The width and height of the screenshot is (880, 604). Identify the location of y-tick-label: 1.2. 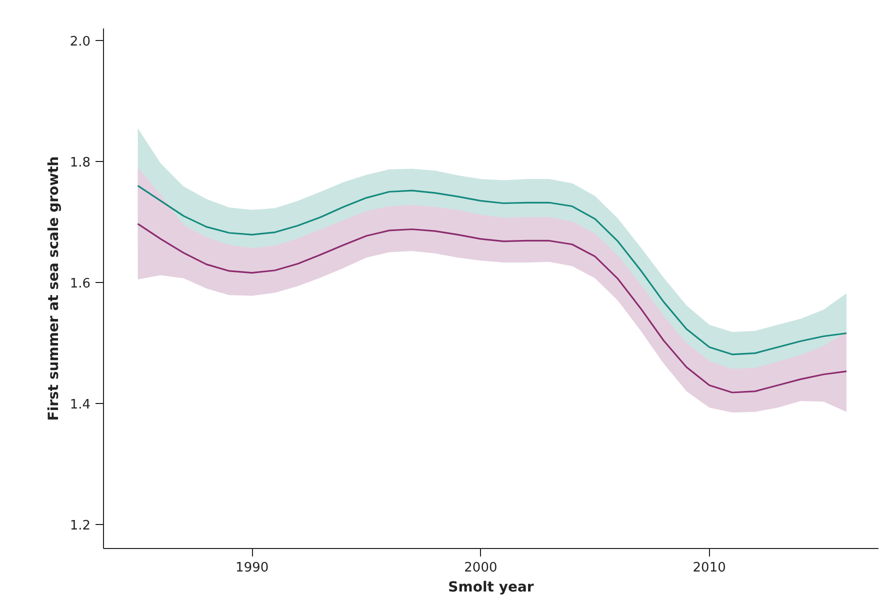
(80, 526).